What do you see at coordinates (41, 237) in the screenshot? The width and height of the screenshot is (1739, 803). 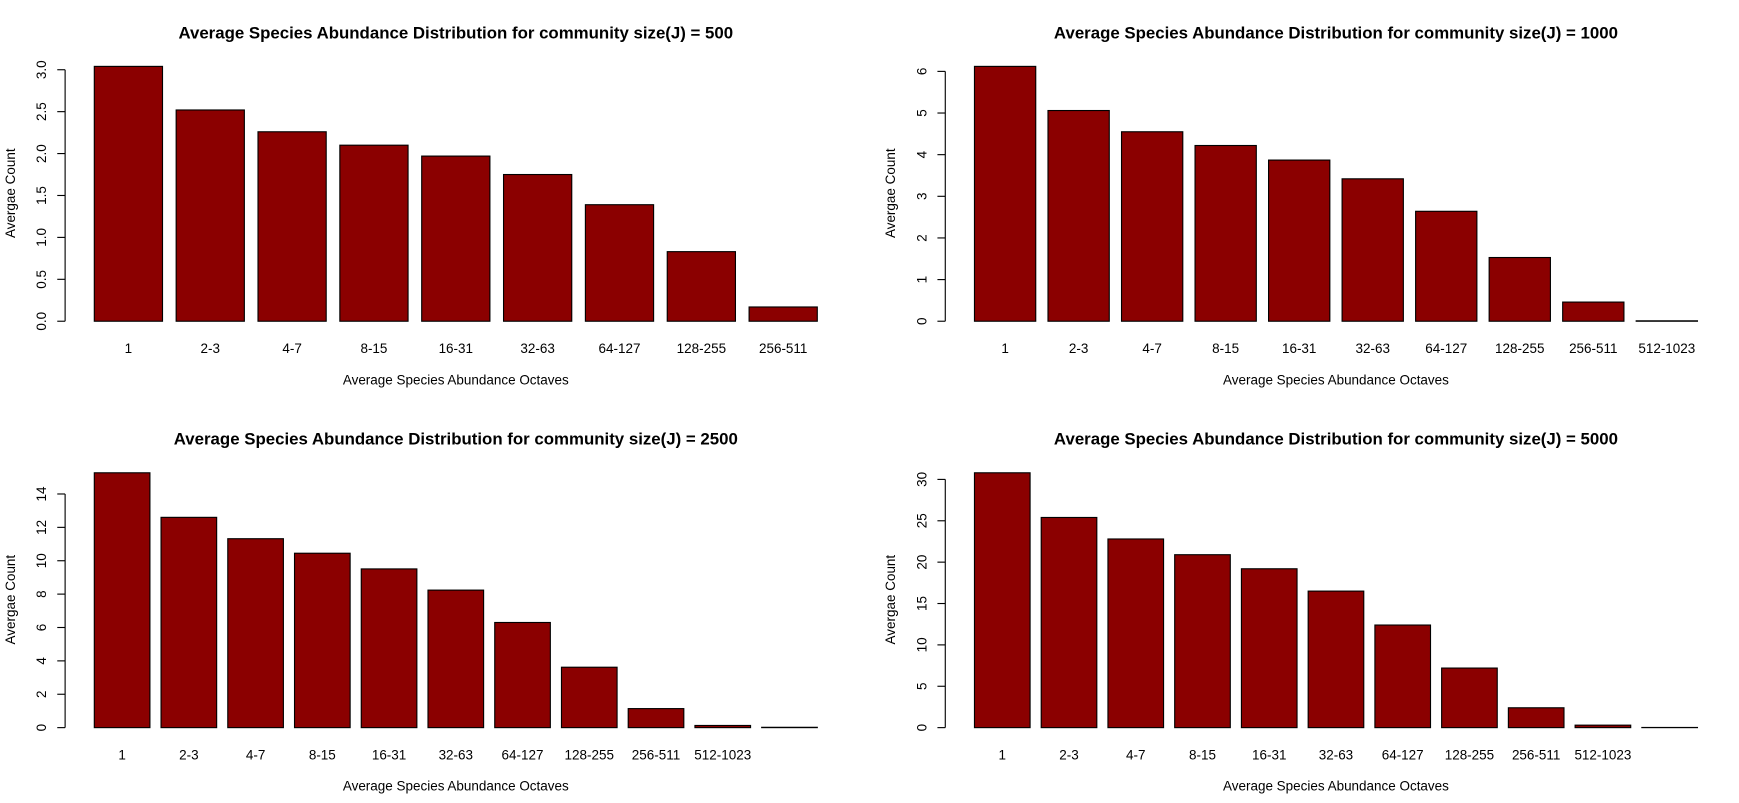 I see `y-tick-label: 1.0` at bounding box center [41, 237].